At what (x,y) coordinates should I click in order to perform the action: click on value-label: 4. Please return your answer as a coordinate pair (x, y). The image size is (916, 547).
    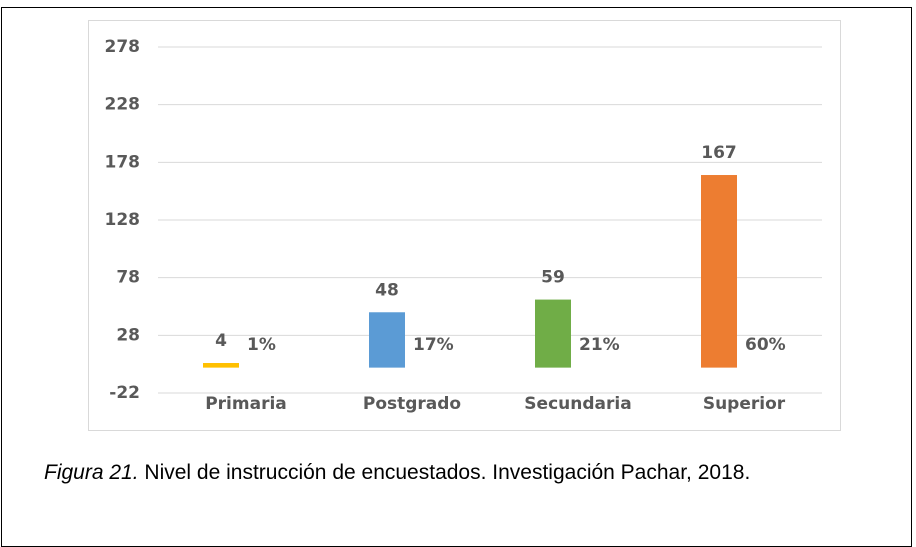
    Looking at the image, I should click on (221, 341).